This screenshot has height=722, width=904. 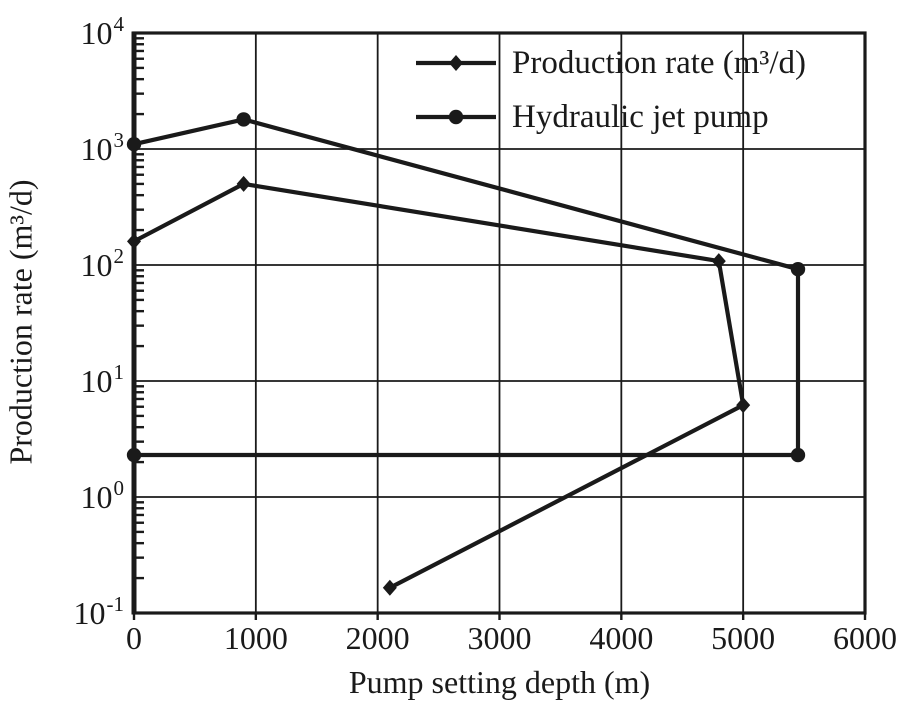 What do you see at coordinates (256, 638) in the screenshot?
I see `x-tick-label-1000: 1000` at bounding box center [256, 638].